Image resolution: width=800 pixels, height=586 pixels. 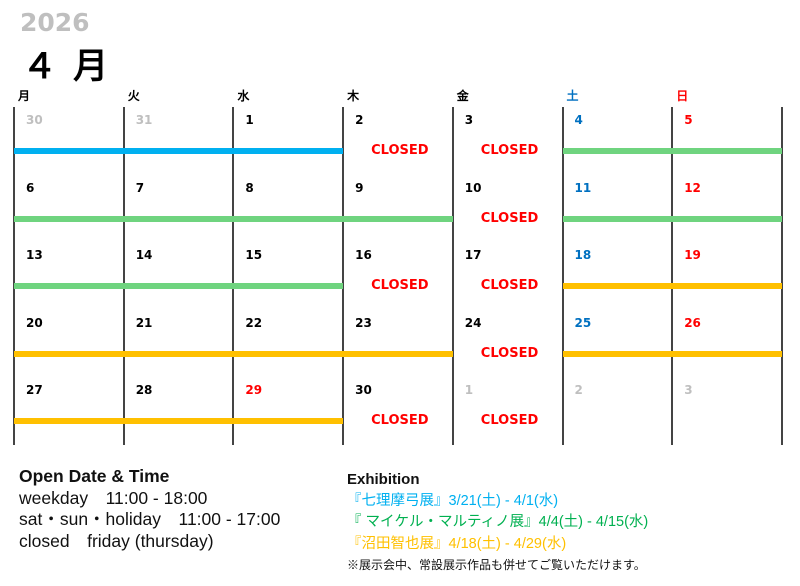 What do you see at coordinates (353, 96) in the screenshot?
I see `weekday-header: 木` at bounding box center [353, 96].